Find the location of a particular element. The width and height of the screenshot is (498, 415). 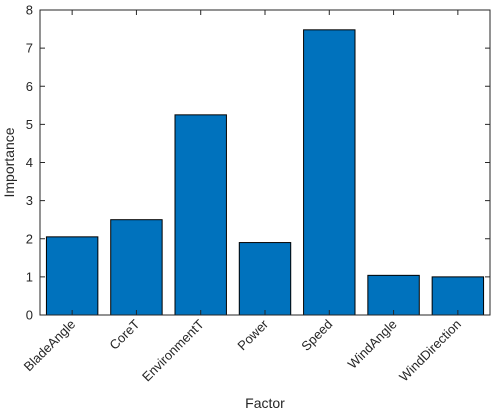

y-tick-label: 7 is located at coordinates (29, 48).